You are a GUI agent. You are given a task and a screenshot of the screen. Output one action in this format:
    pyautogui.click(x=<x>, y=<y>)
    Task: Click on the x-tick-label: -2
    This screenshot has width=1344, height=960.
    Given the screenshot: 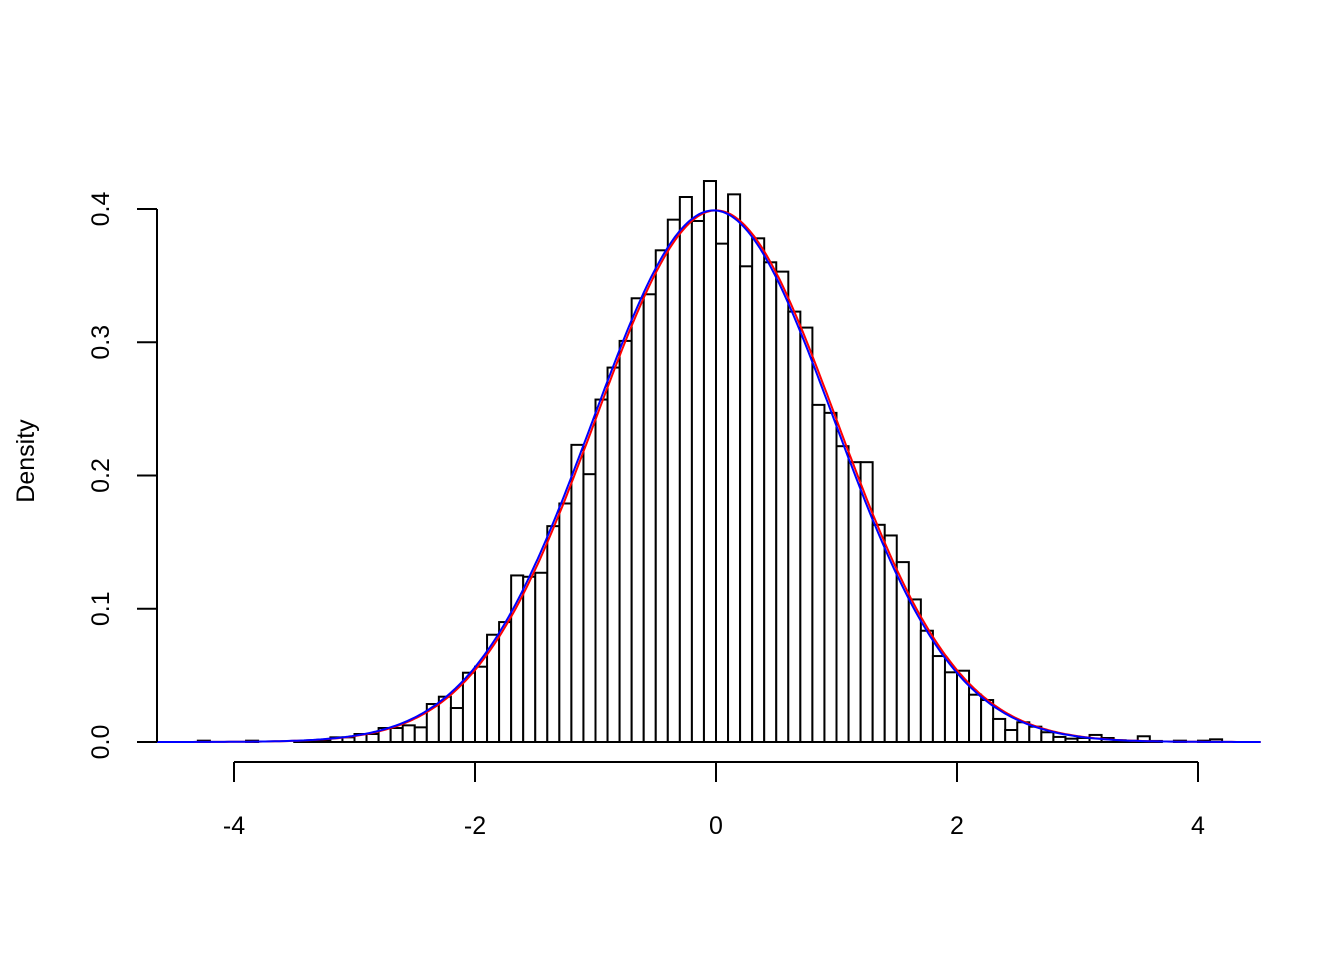 What is the action you would take?
    pyautogui.click(x=475, y=826)
    